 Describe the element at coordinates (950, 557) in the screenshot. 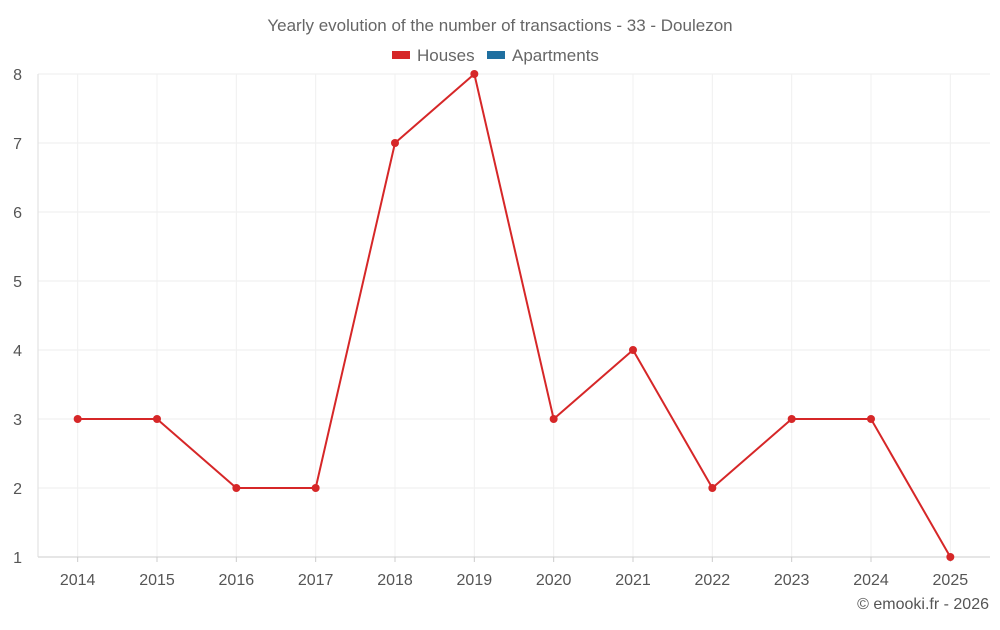

I see `data-point-houses-2025` at that location.